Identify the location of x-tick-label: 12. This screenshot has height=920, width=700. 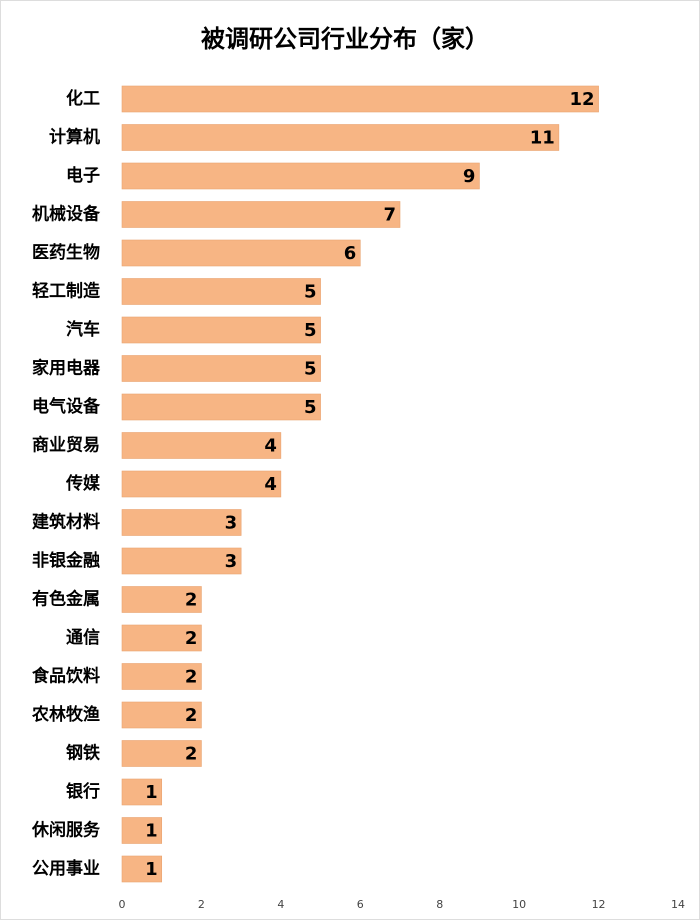
(599, 904).